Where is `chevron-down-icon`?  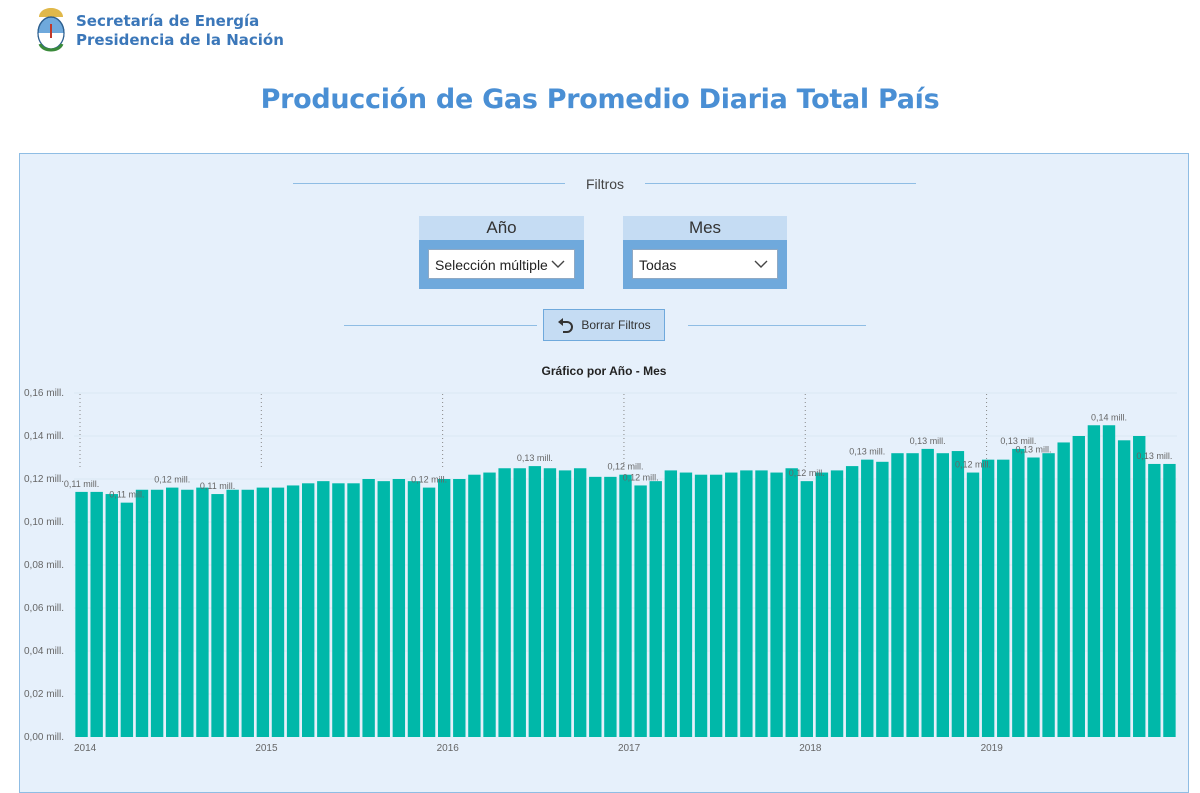
chevron-down-icon is located at coordinates (761, 264).